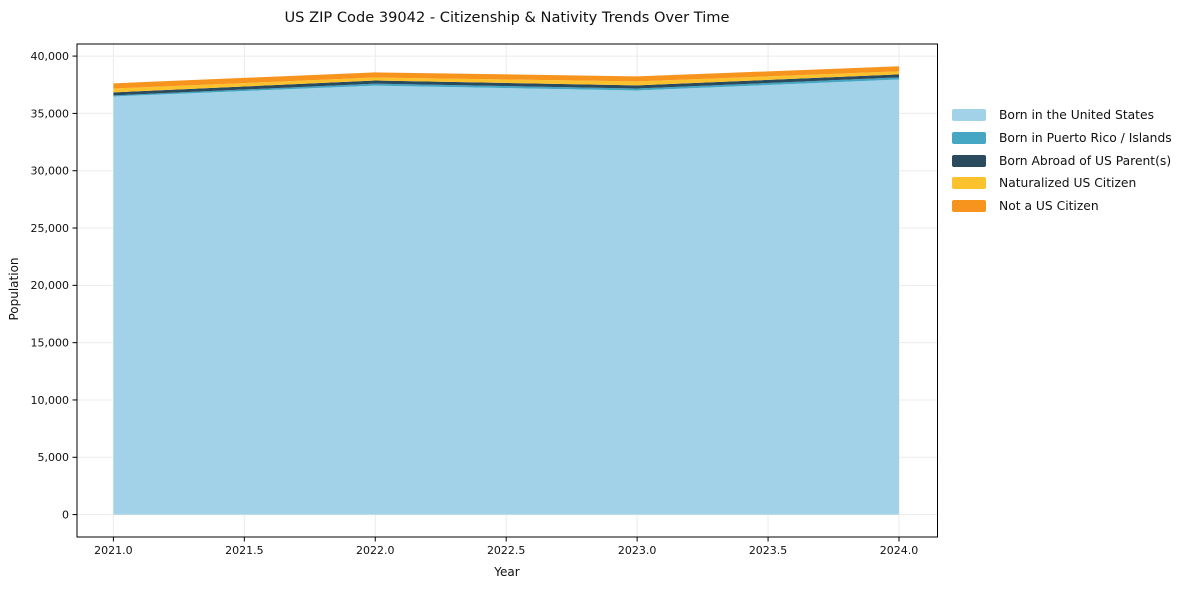 The width and height of the screenshot is (1189, 590). What do you see at coordinates (969, 160) in the screenshot?
I see `legend-swatch-born-abroad-of-us-parent-s` at bounding box center [969, 160].